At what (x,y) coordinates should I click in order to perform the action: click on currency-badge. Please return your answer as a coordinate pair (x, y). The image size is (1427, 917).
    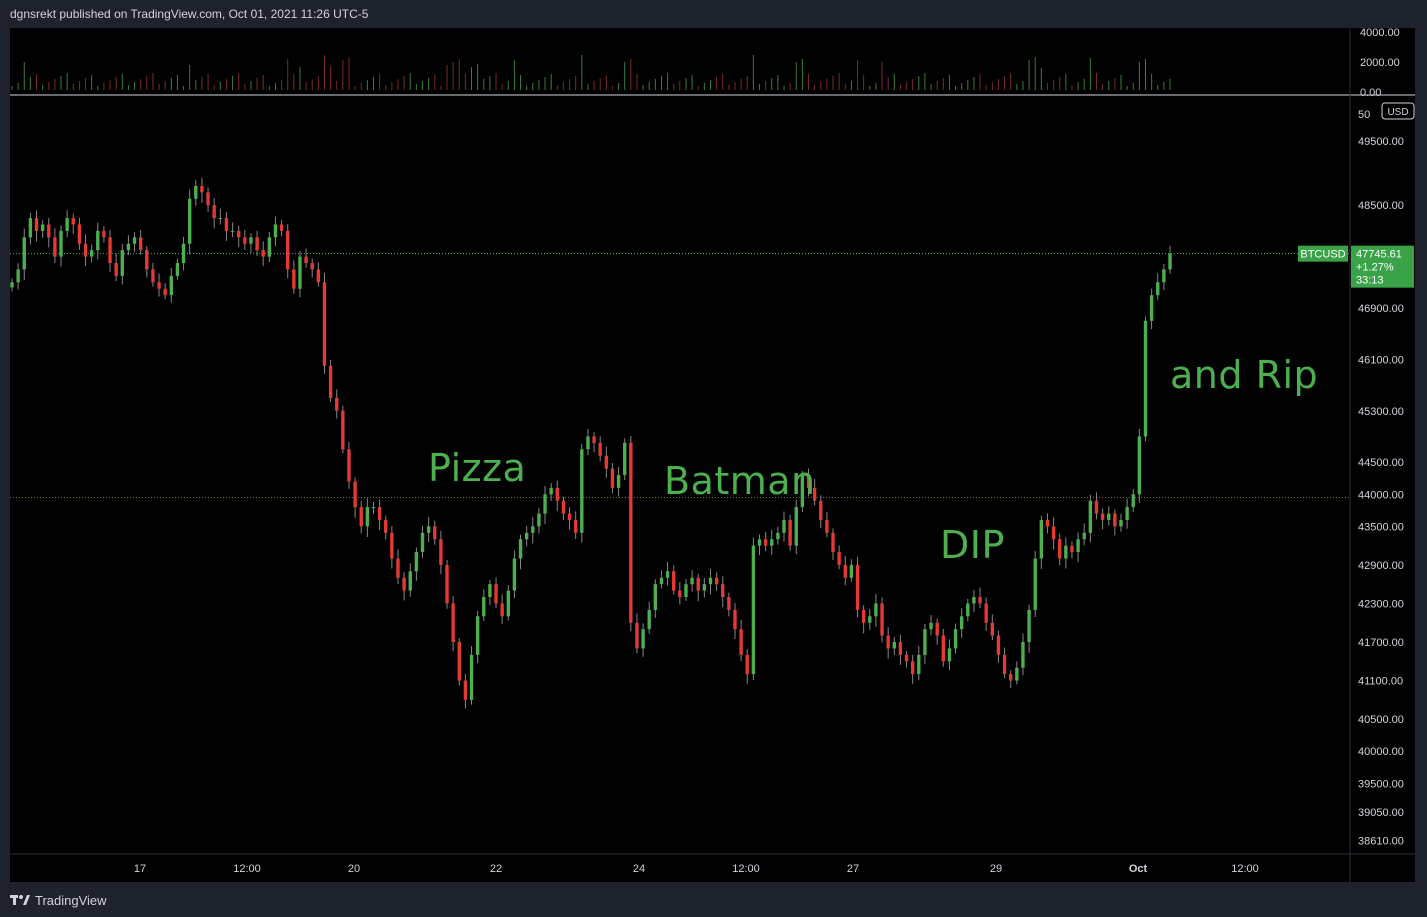
    Looking at the image, I should click on (1398, 111).